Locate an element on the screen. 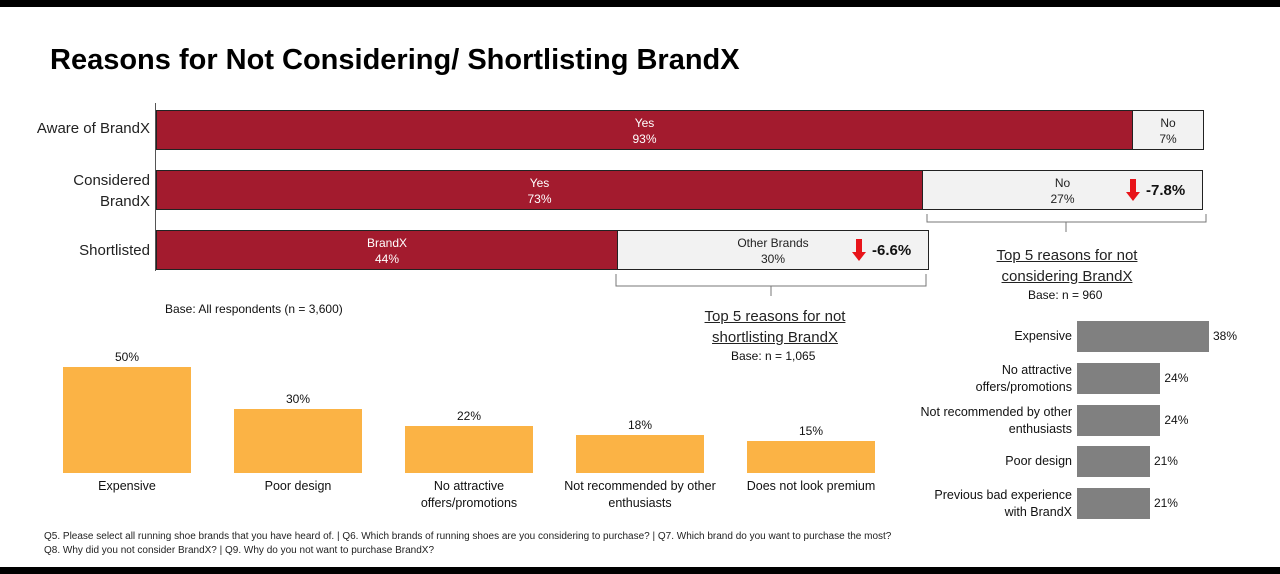 The image size is (1280, 574). funnel-bar-rest: Other Brands 30% is located at coordinates (773, 250).